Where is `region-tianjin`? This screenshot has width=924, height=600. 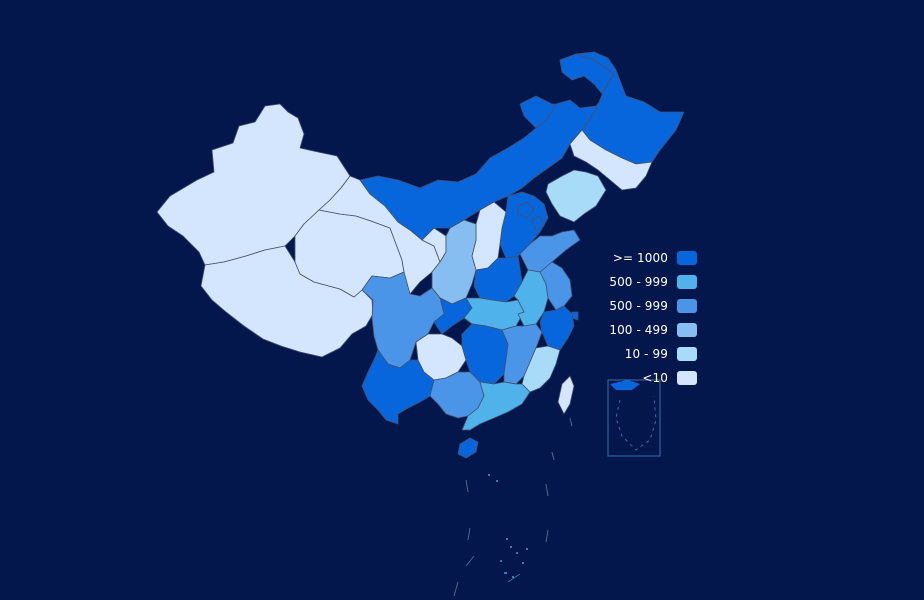
region-tianjin is located at coordinates (538, 223).